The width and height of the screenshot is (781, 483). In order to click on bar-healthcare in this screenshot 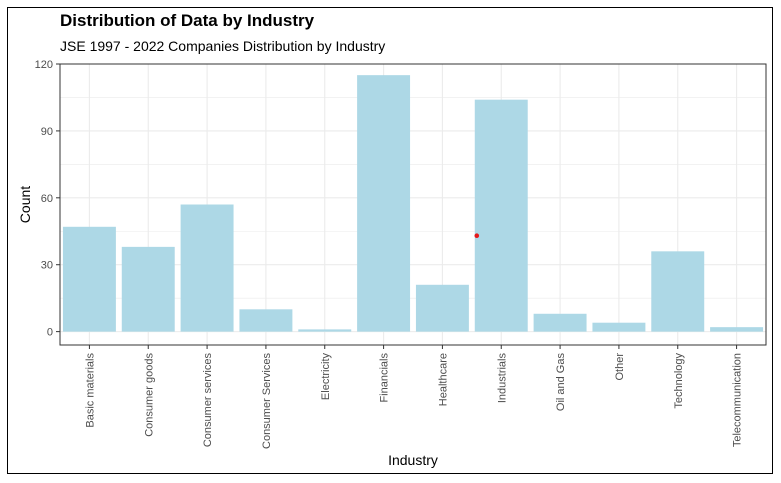, I will do `click(442, 308)`.